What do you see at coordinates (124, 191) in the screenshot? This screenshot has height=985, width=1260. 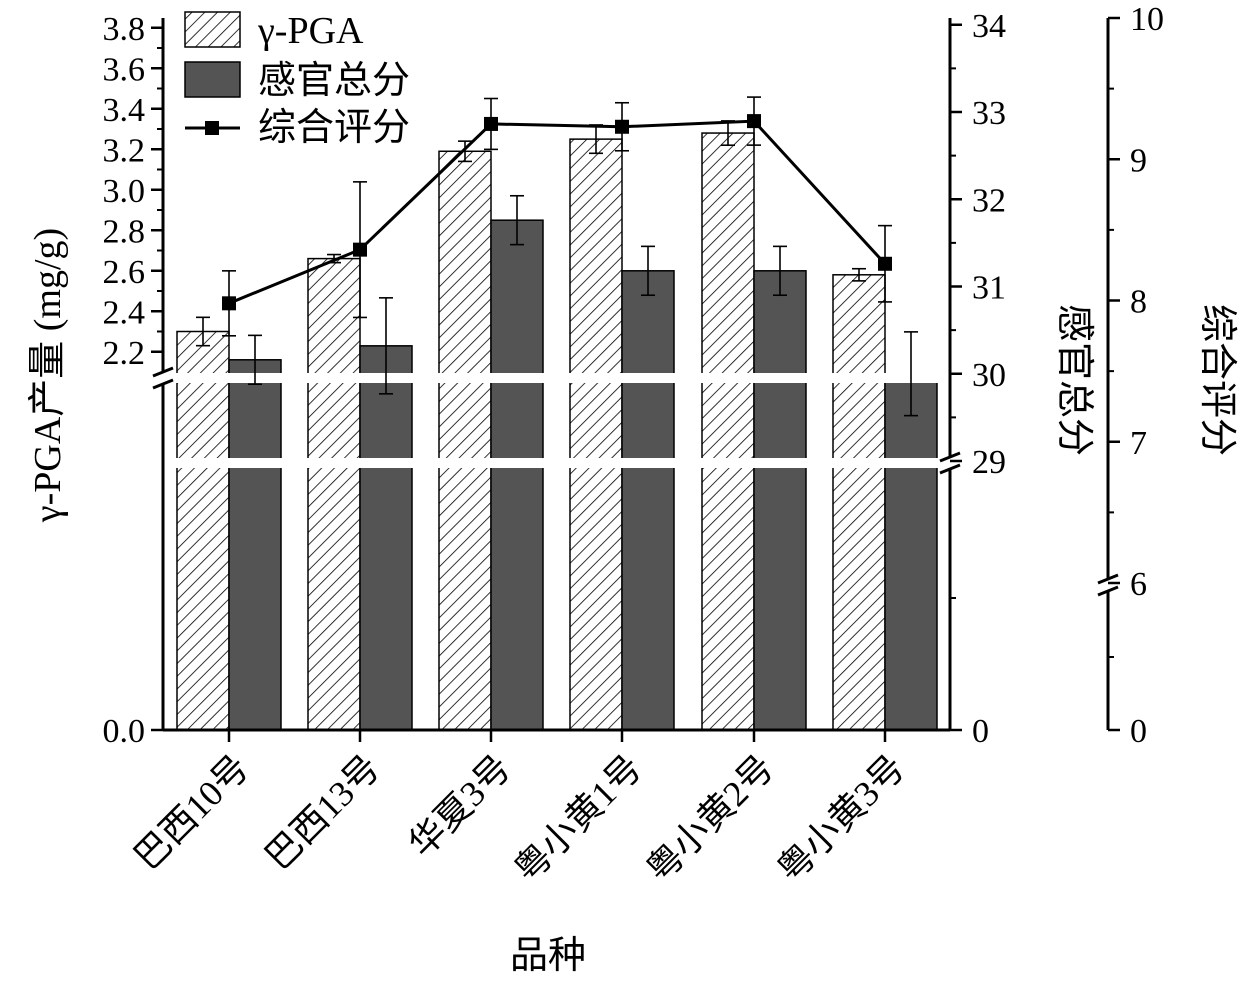 I see `left-tick-label: 3.0` at bounding box center [124, 191].